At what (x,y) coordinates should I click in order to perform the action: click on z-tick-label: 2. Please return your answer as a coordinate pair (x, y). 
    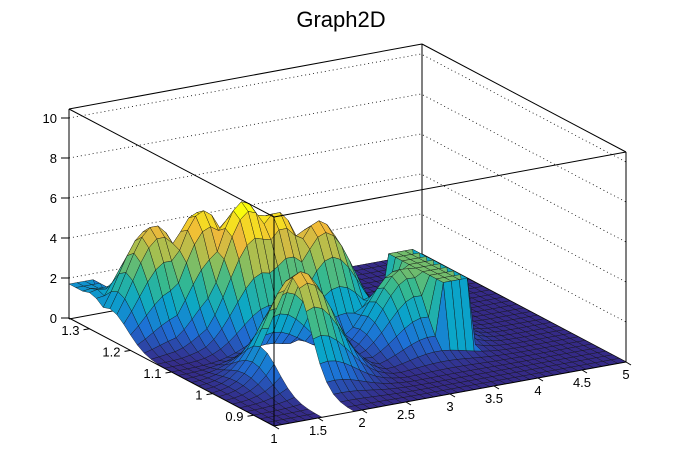
    Looking at the image, I should click on (53, 278).